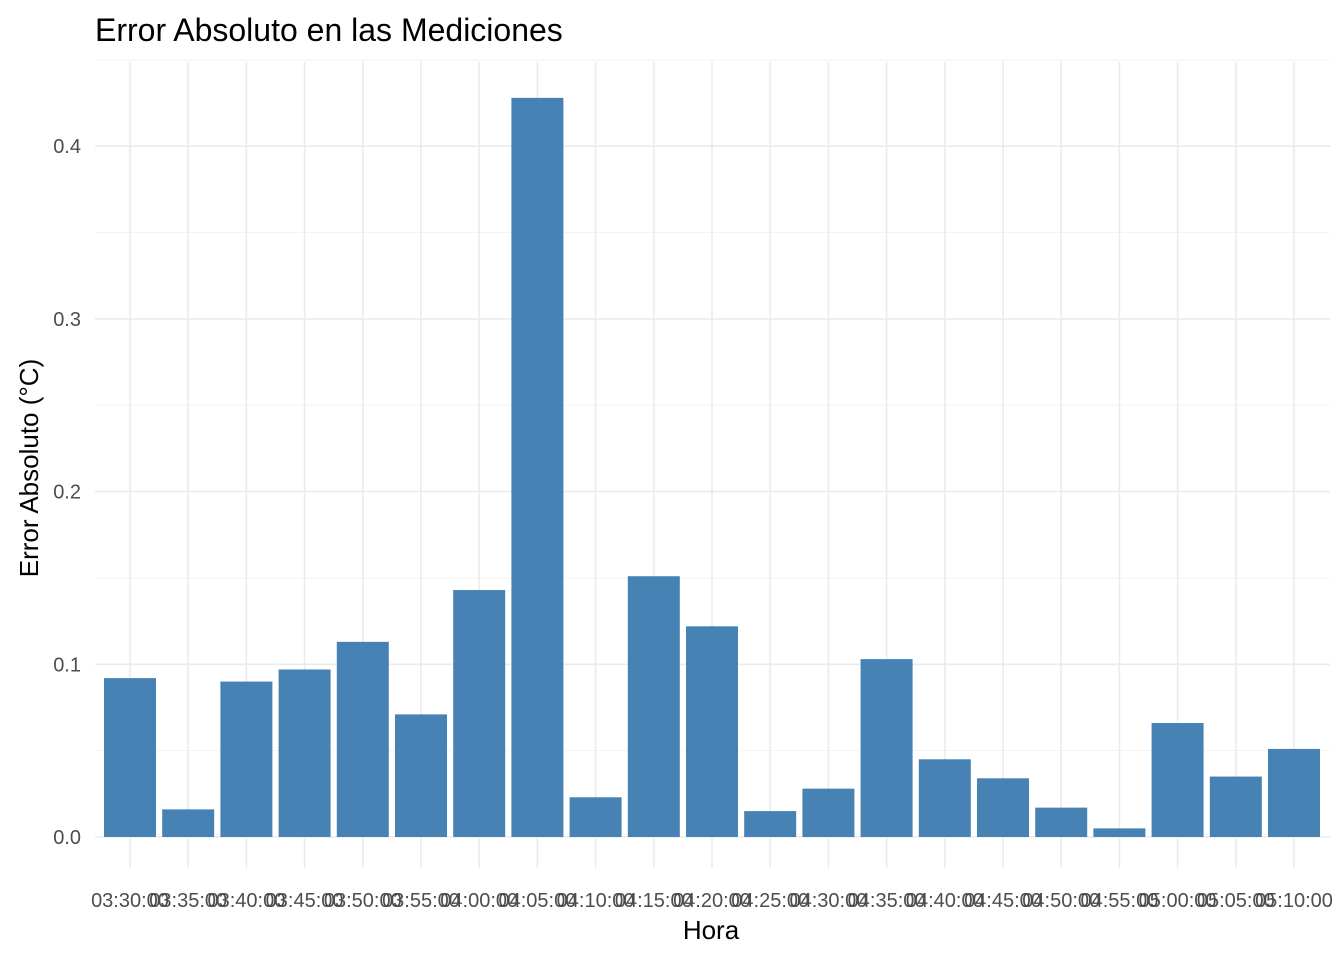 The image size is (1344, 960). Describe the element at coordinates (537, 901) in the screenshot. I see `x-tick-label: 04:05:00` at that location.